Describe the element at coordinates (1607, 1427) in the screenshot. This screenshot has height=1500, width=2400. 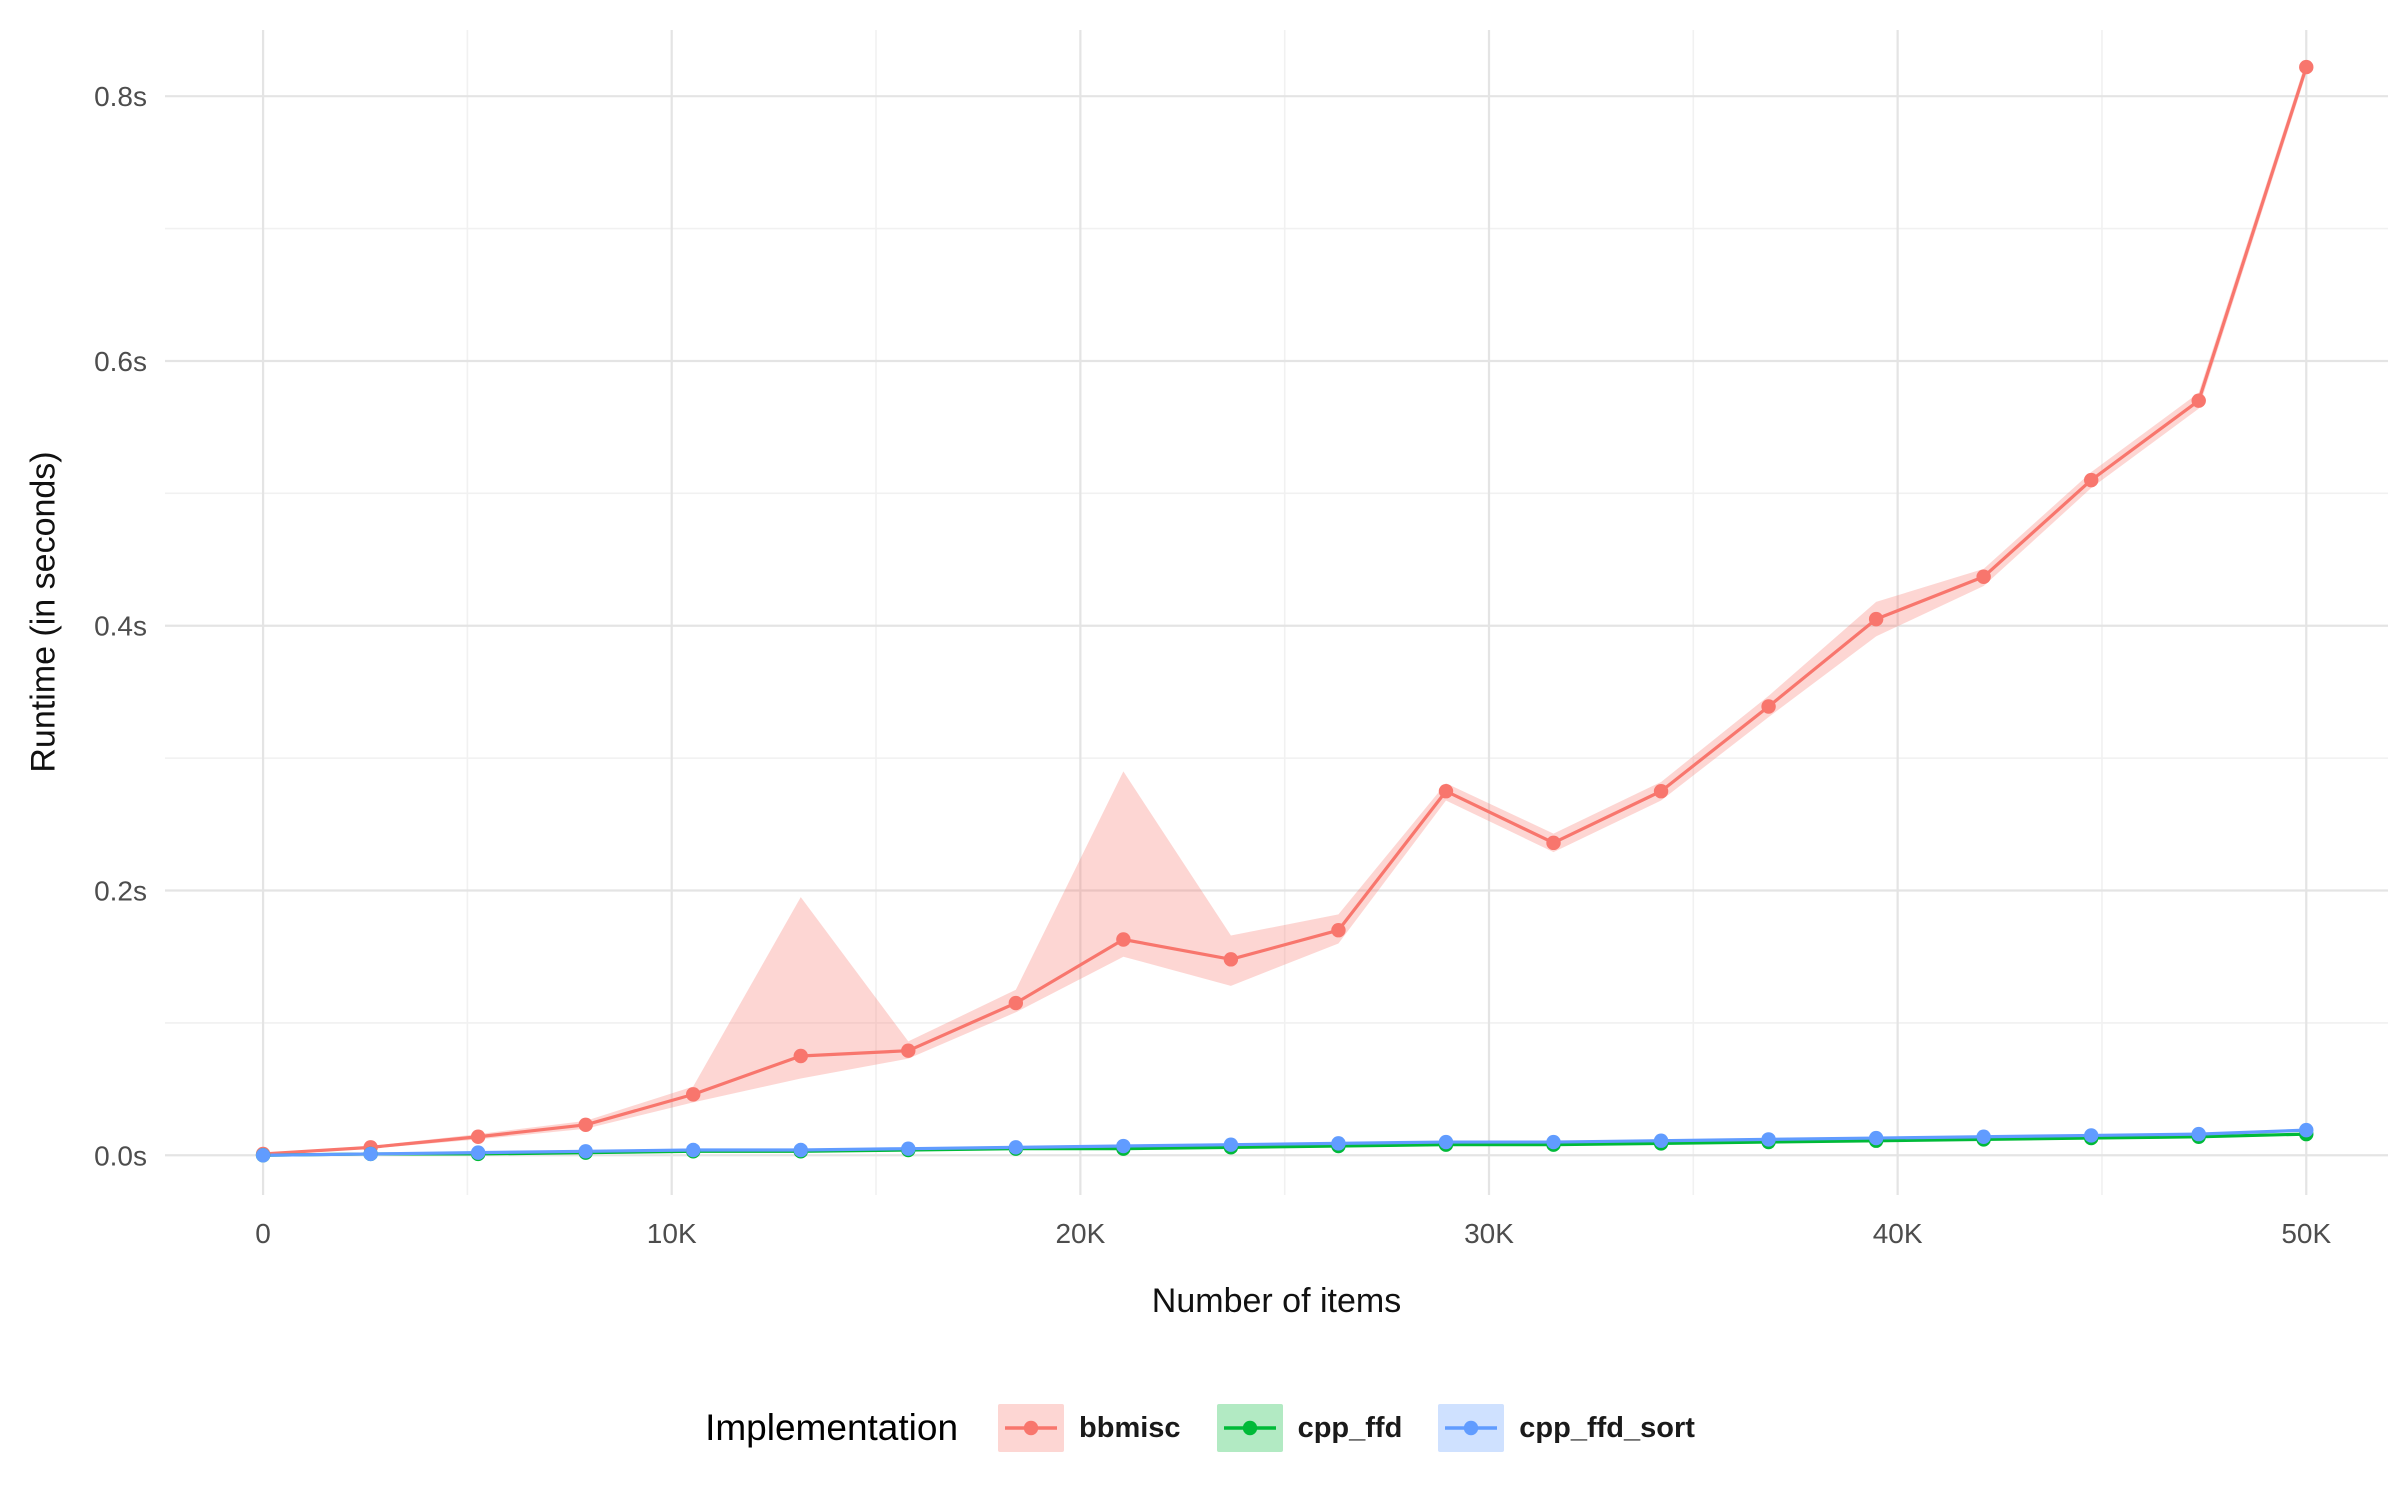
I see `legend-label: cpp_ffd_sort` at that location.